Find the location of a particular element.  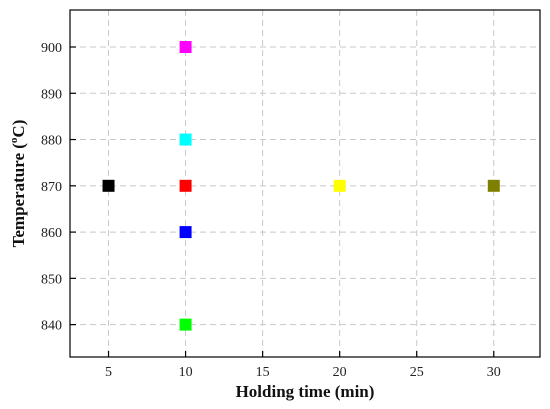

x-tick-label: 10 is located at coordinates (186, 372).